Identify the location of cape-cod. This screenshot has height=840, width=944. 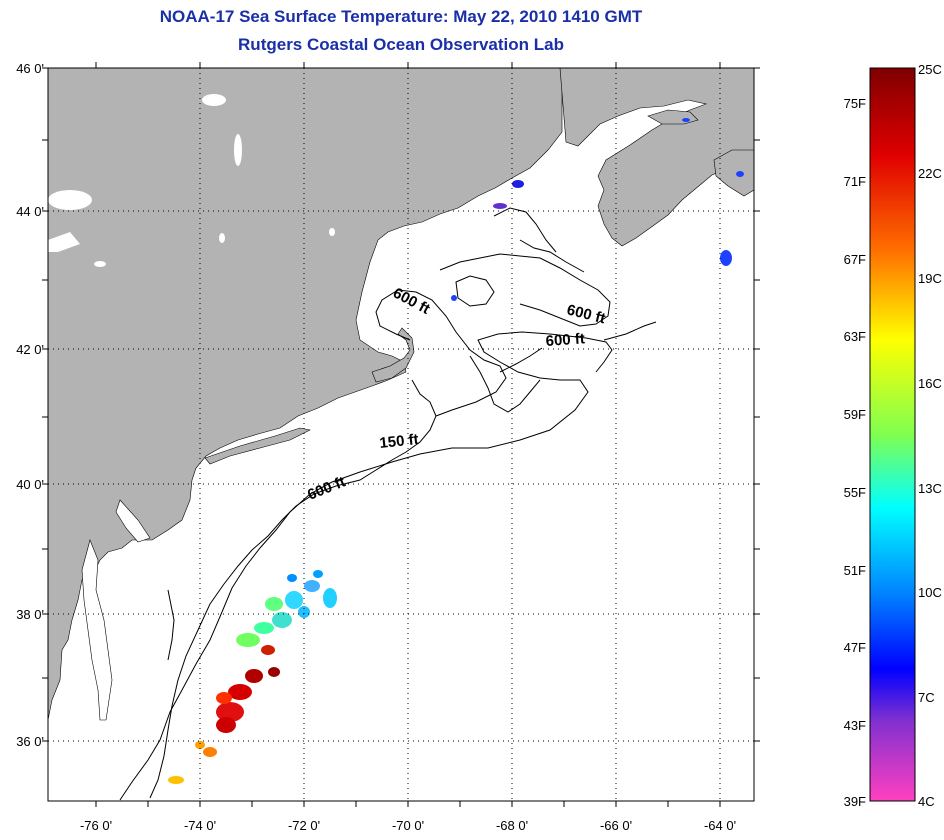
(393, 355).